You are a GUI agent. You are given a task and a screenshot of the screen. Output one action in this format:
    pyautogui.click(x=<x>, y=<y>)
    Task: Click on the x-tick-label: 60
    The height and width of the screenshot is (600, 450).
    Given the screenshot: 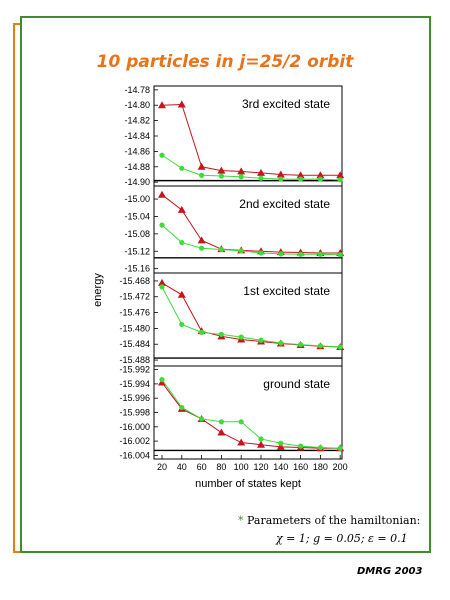 What is the action you would take?
    pyautogui.click(x=202, y=467)
    